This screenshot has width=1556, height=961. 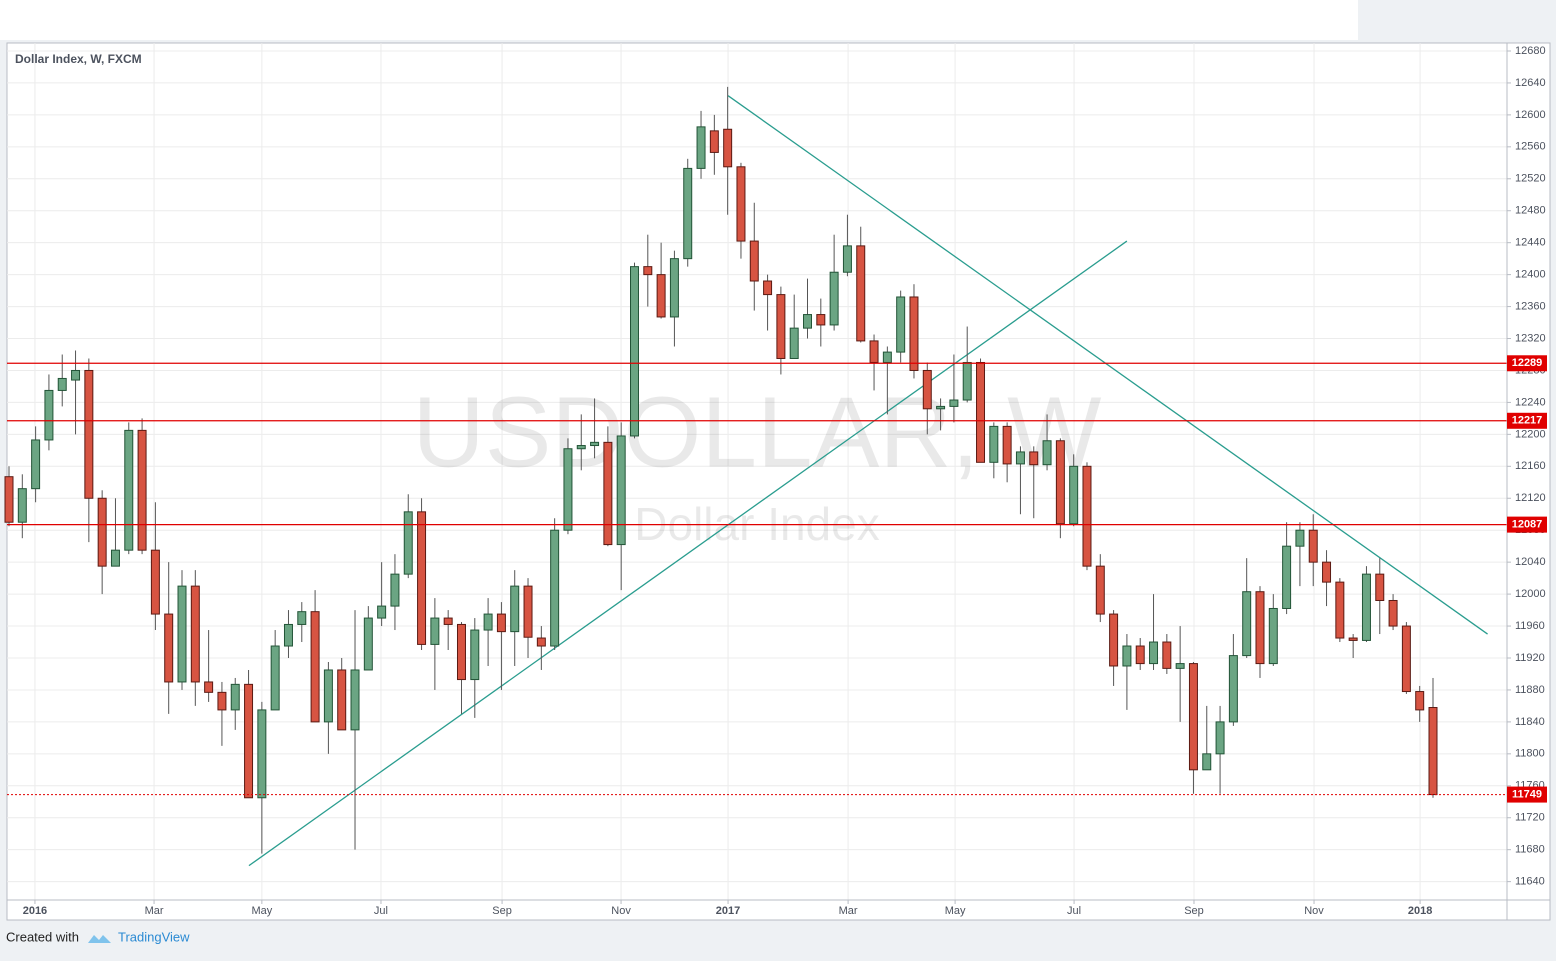 I want to click on x-tick-label: Jul, so click(x=381, y=911).